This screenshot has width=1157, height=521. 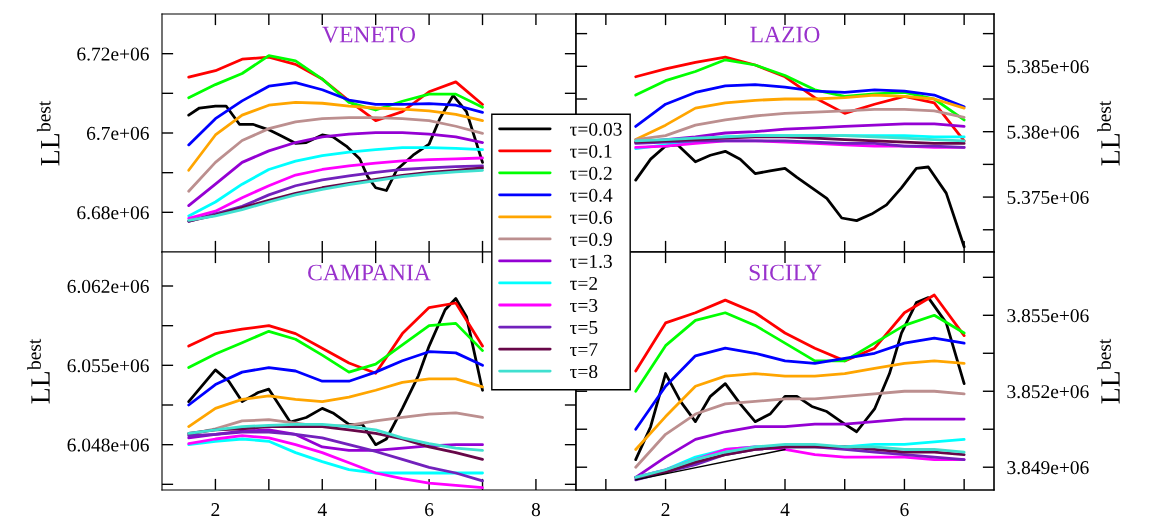 What do you see at coordinates (108, 445) in the screenshot?
I see `y-tick-label: 6.048e+06` at bounding box center [108, 445].